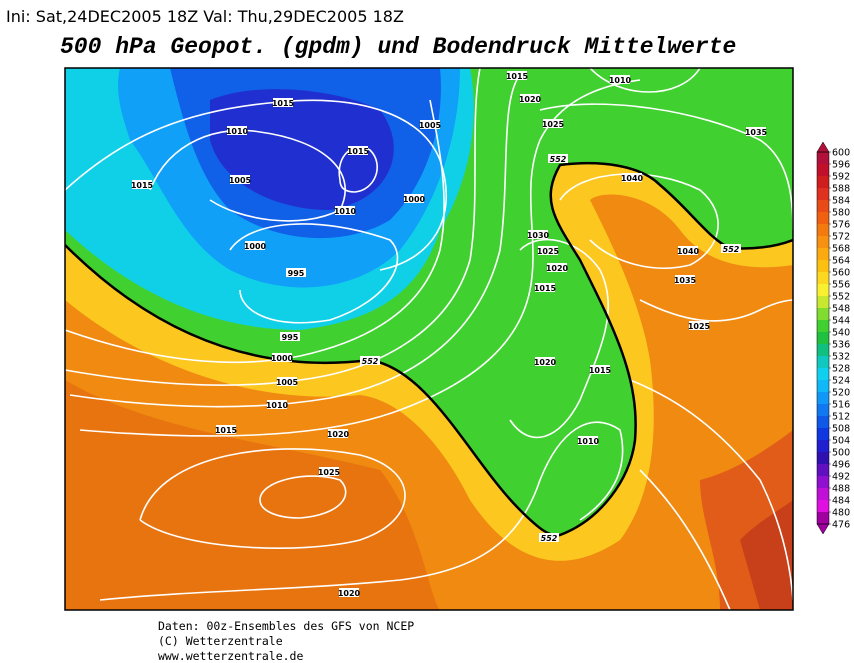  Describe the element at coordinates (841, 465) in the screenshot. I see `colorbar-tick-label: 496` at that location.